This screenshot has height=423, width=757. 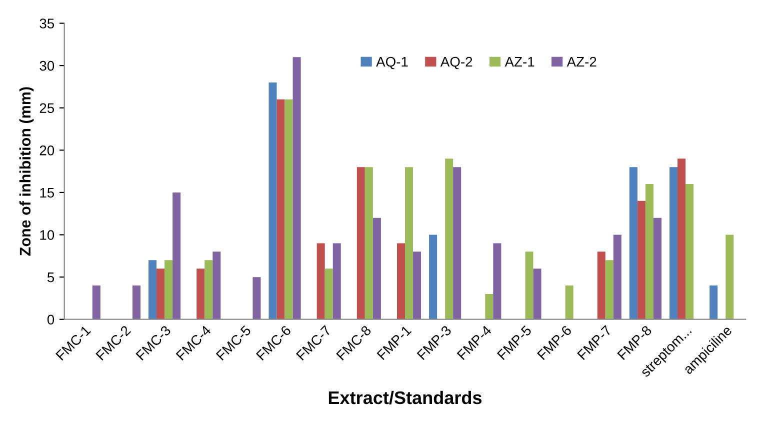 What do you see at coordinates (47, 193) in the screenshot?
I see `y-tick-label: 15` at bounding box center [47, 193].